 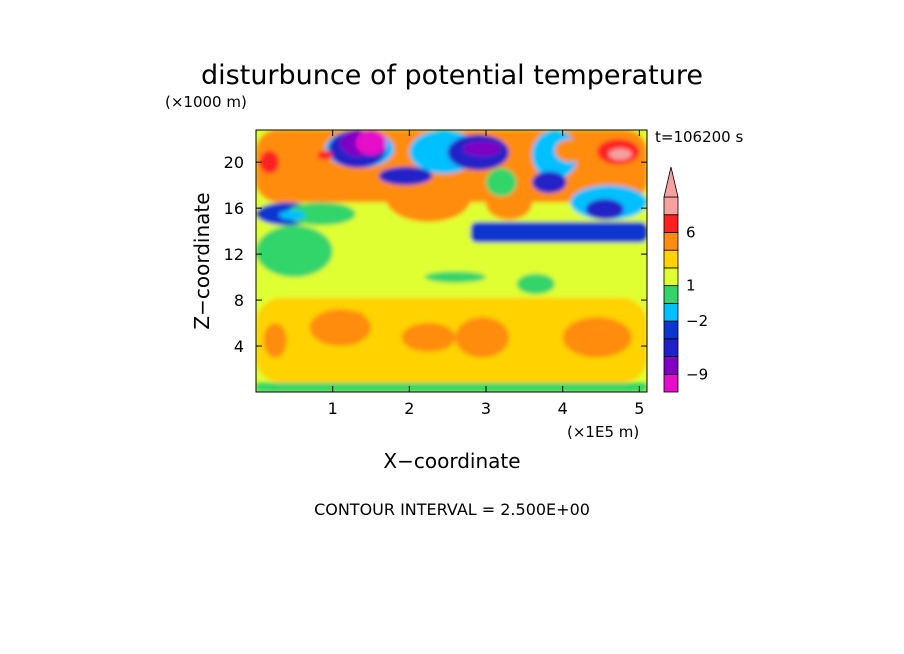 I want to click on colorbar-tick-label: −9, so click(x=697, y=374).